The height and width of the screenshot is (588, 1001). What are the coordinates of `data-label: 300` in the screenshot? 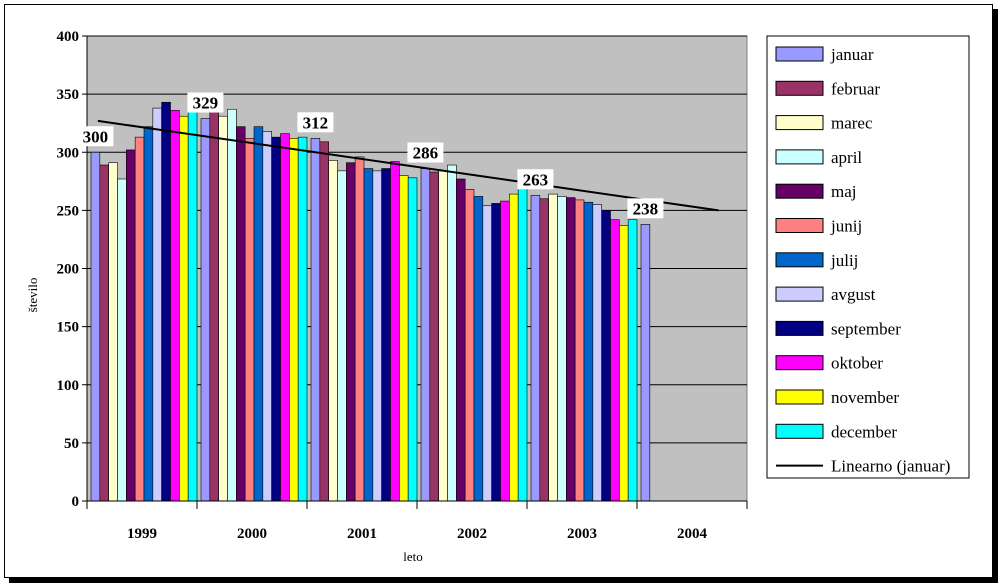 It's located at (96, 136).